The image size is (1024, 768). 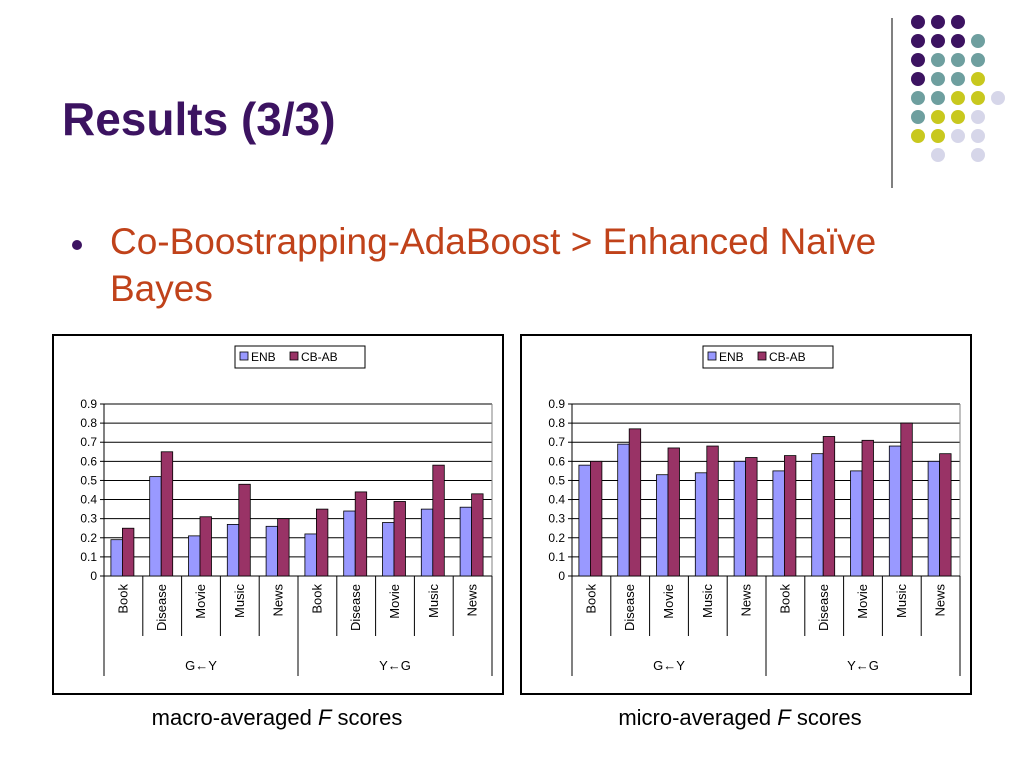 What do you see at coordinates (300, 357) in the screenshot?
I see `legend-box` at bounding box center [300, 357].